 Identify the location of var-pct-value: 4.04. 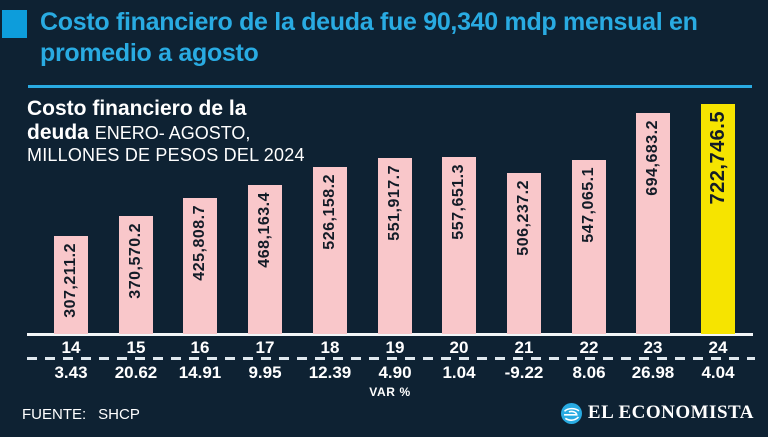
(718, 372).